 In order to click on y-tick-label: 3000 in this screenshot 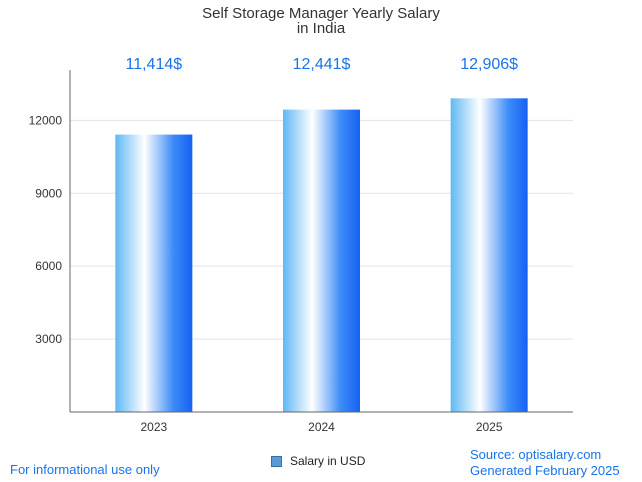, I will do `click(48, 339)`.